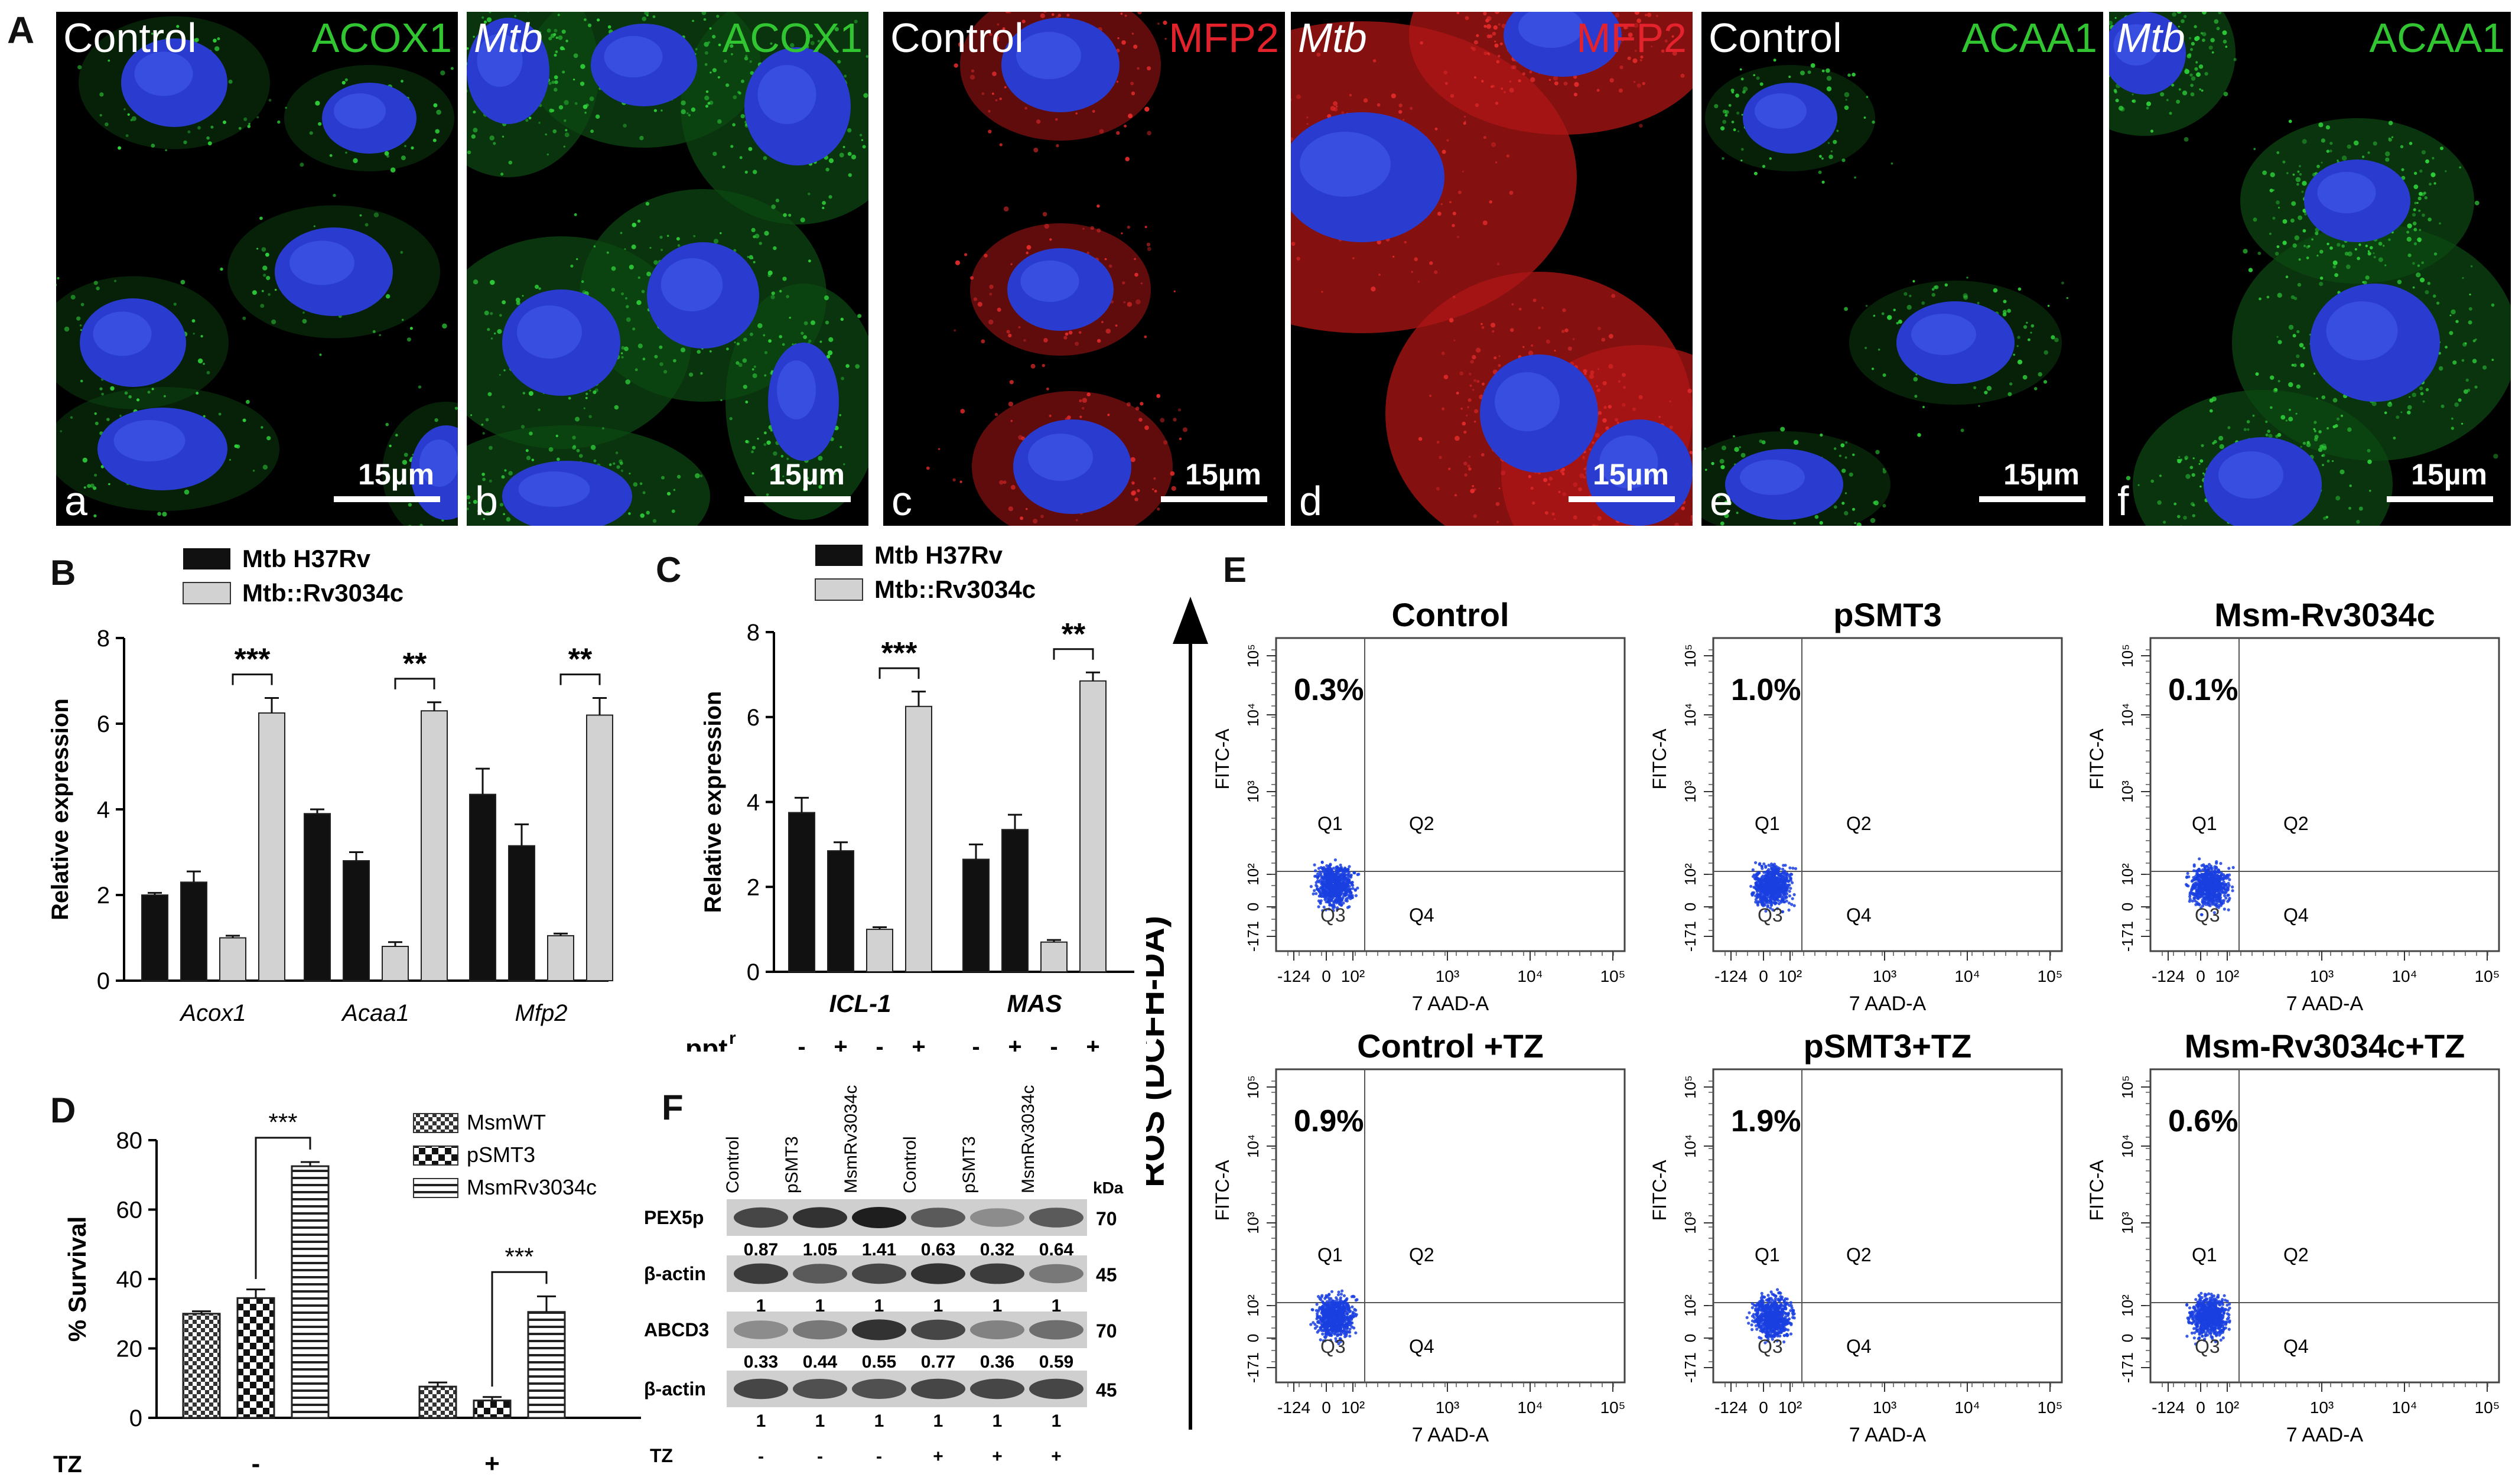 The image size is (2512, 1484). I want to click on ppt-label: ppt, so click(706, 1042).